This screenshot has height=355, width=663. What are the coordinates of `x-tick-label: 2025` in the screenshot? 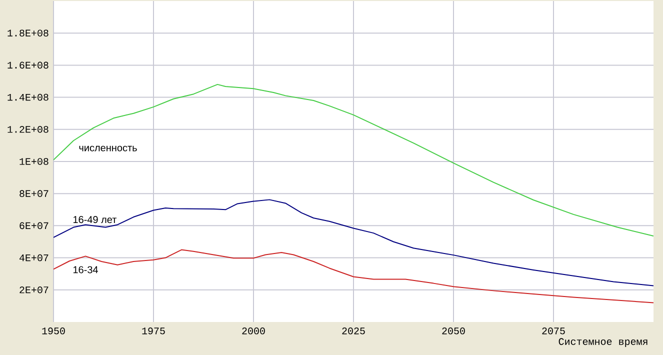 It's located at (353, 331).